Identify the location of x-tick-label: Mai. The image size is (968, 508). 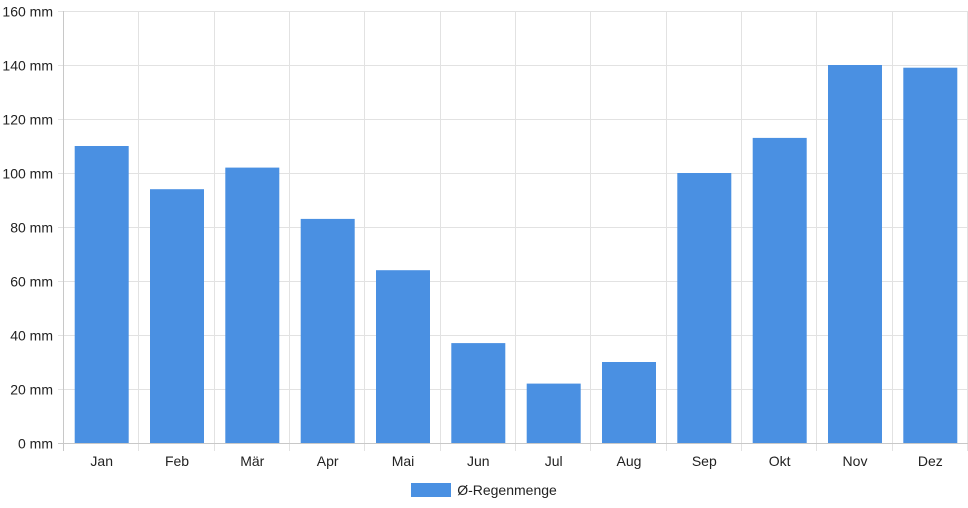
(403, 461).